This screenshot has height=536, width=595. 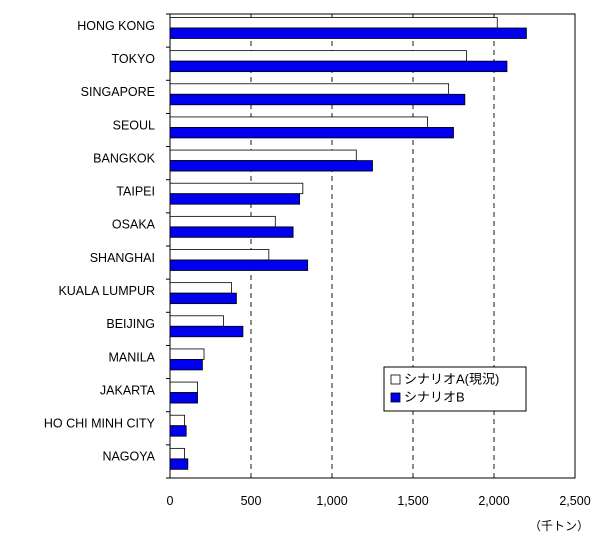 What do you see at coordinates (131, 357) in the screenshot?
I see `category-label-10: MANILA` at bounding box center [131, 357].